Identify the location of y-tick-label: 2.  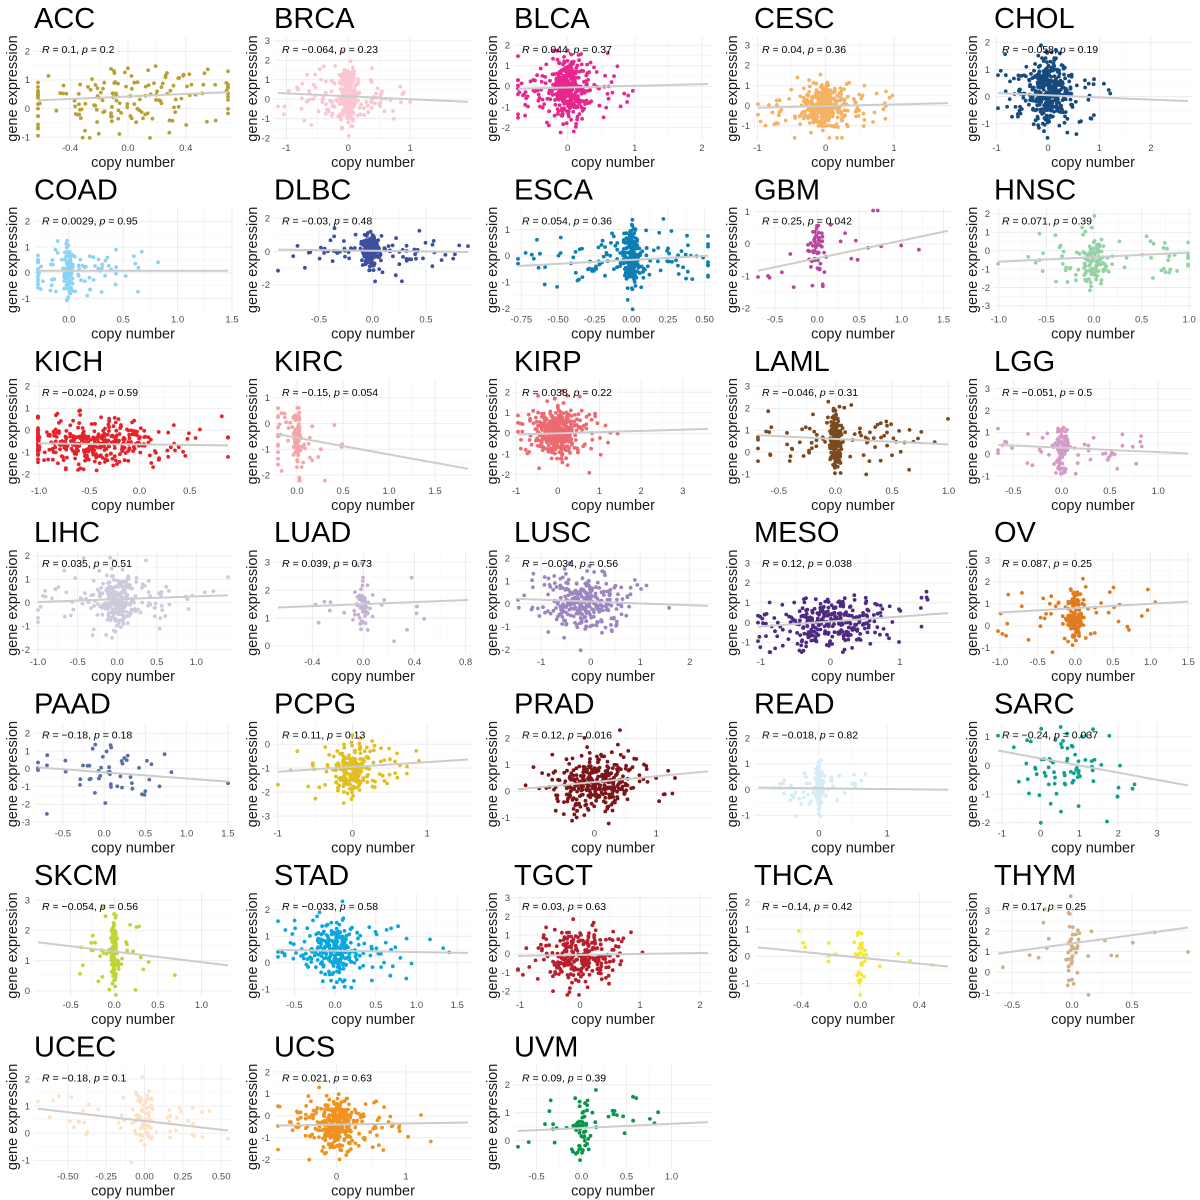
(27, 556).